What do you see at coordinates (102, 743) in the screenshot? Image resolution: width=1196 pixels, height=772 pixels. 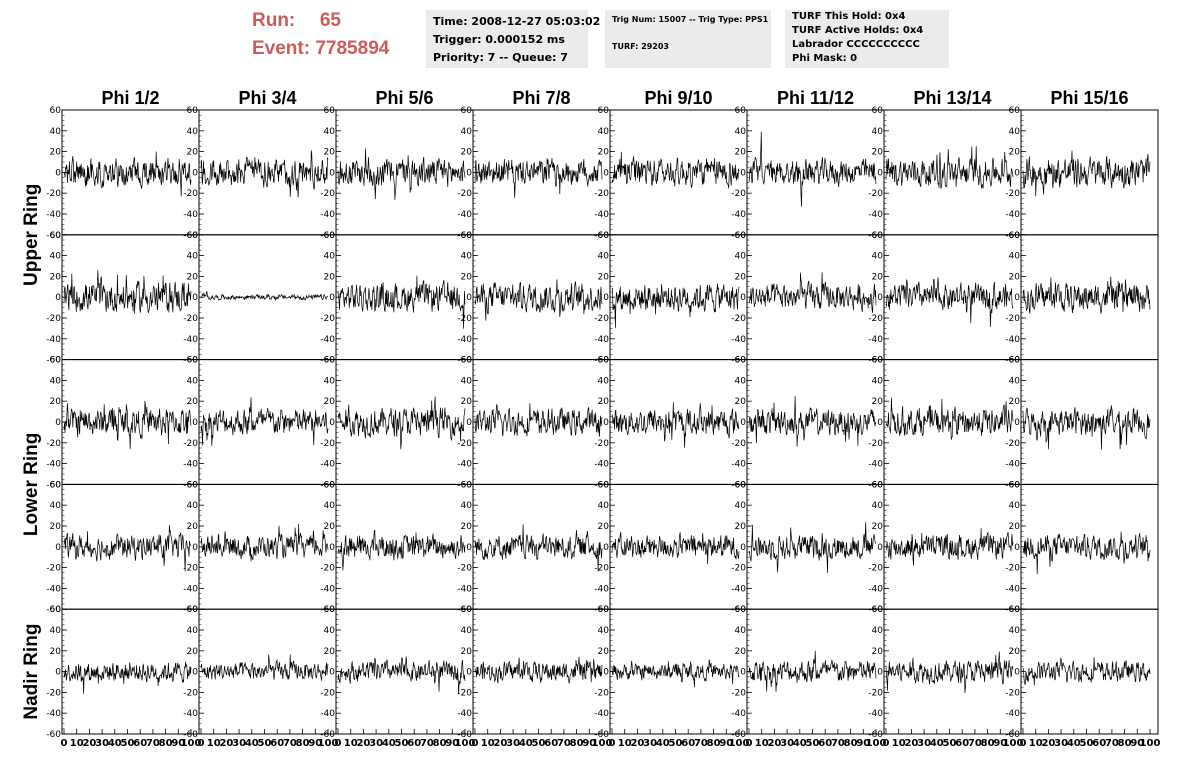 I see `x-tick-label: 30` at bounding box center [102, 743].